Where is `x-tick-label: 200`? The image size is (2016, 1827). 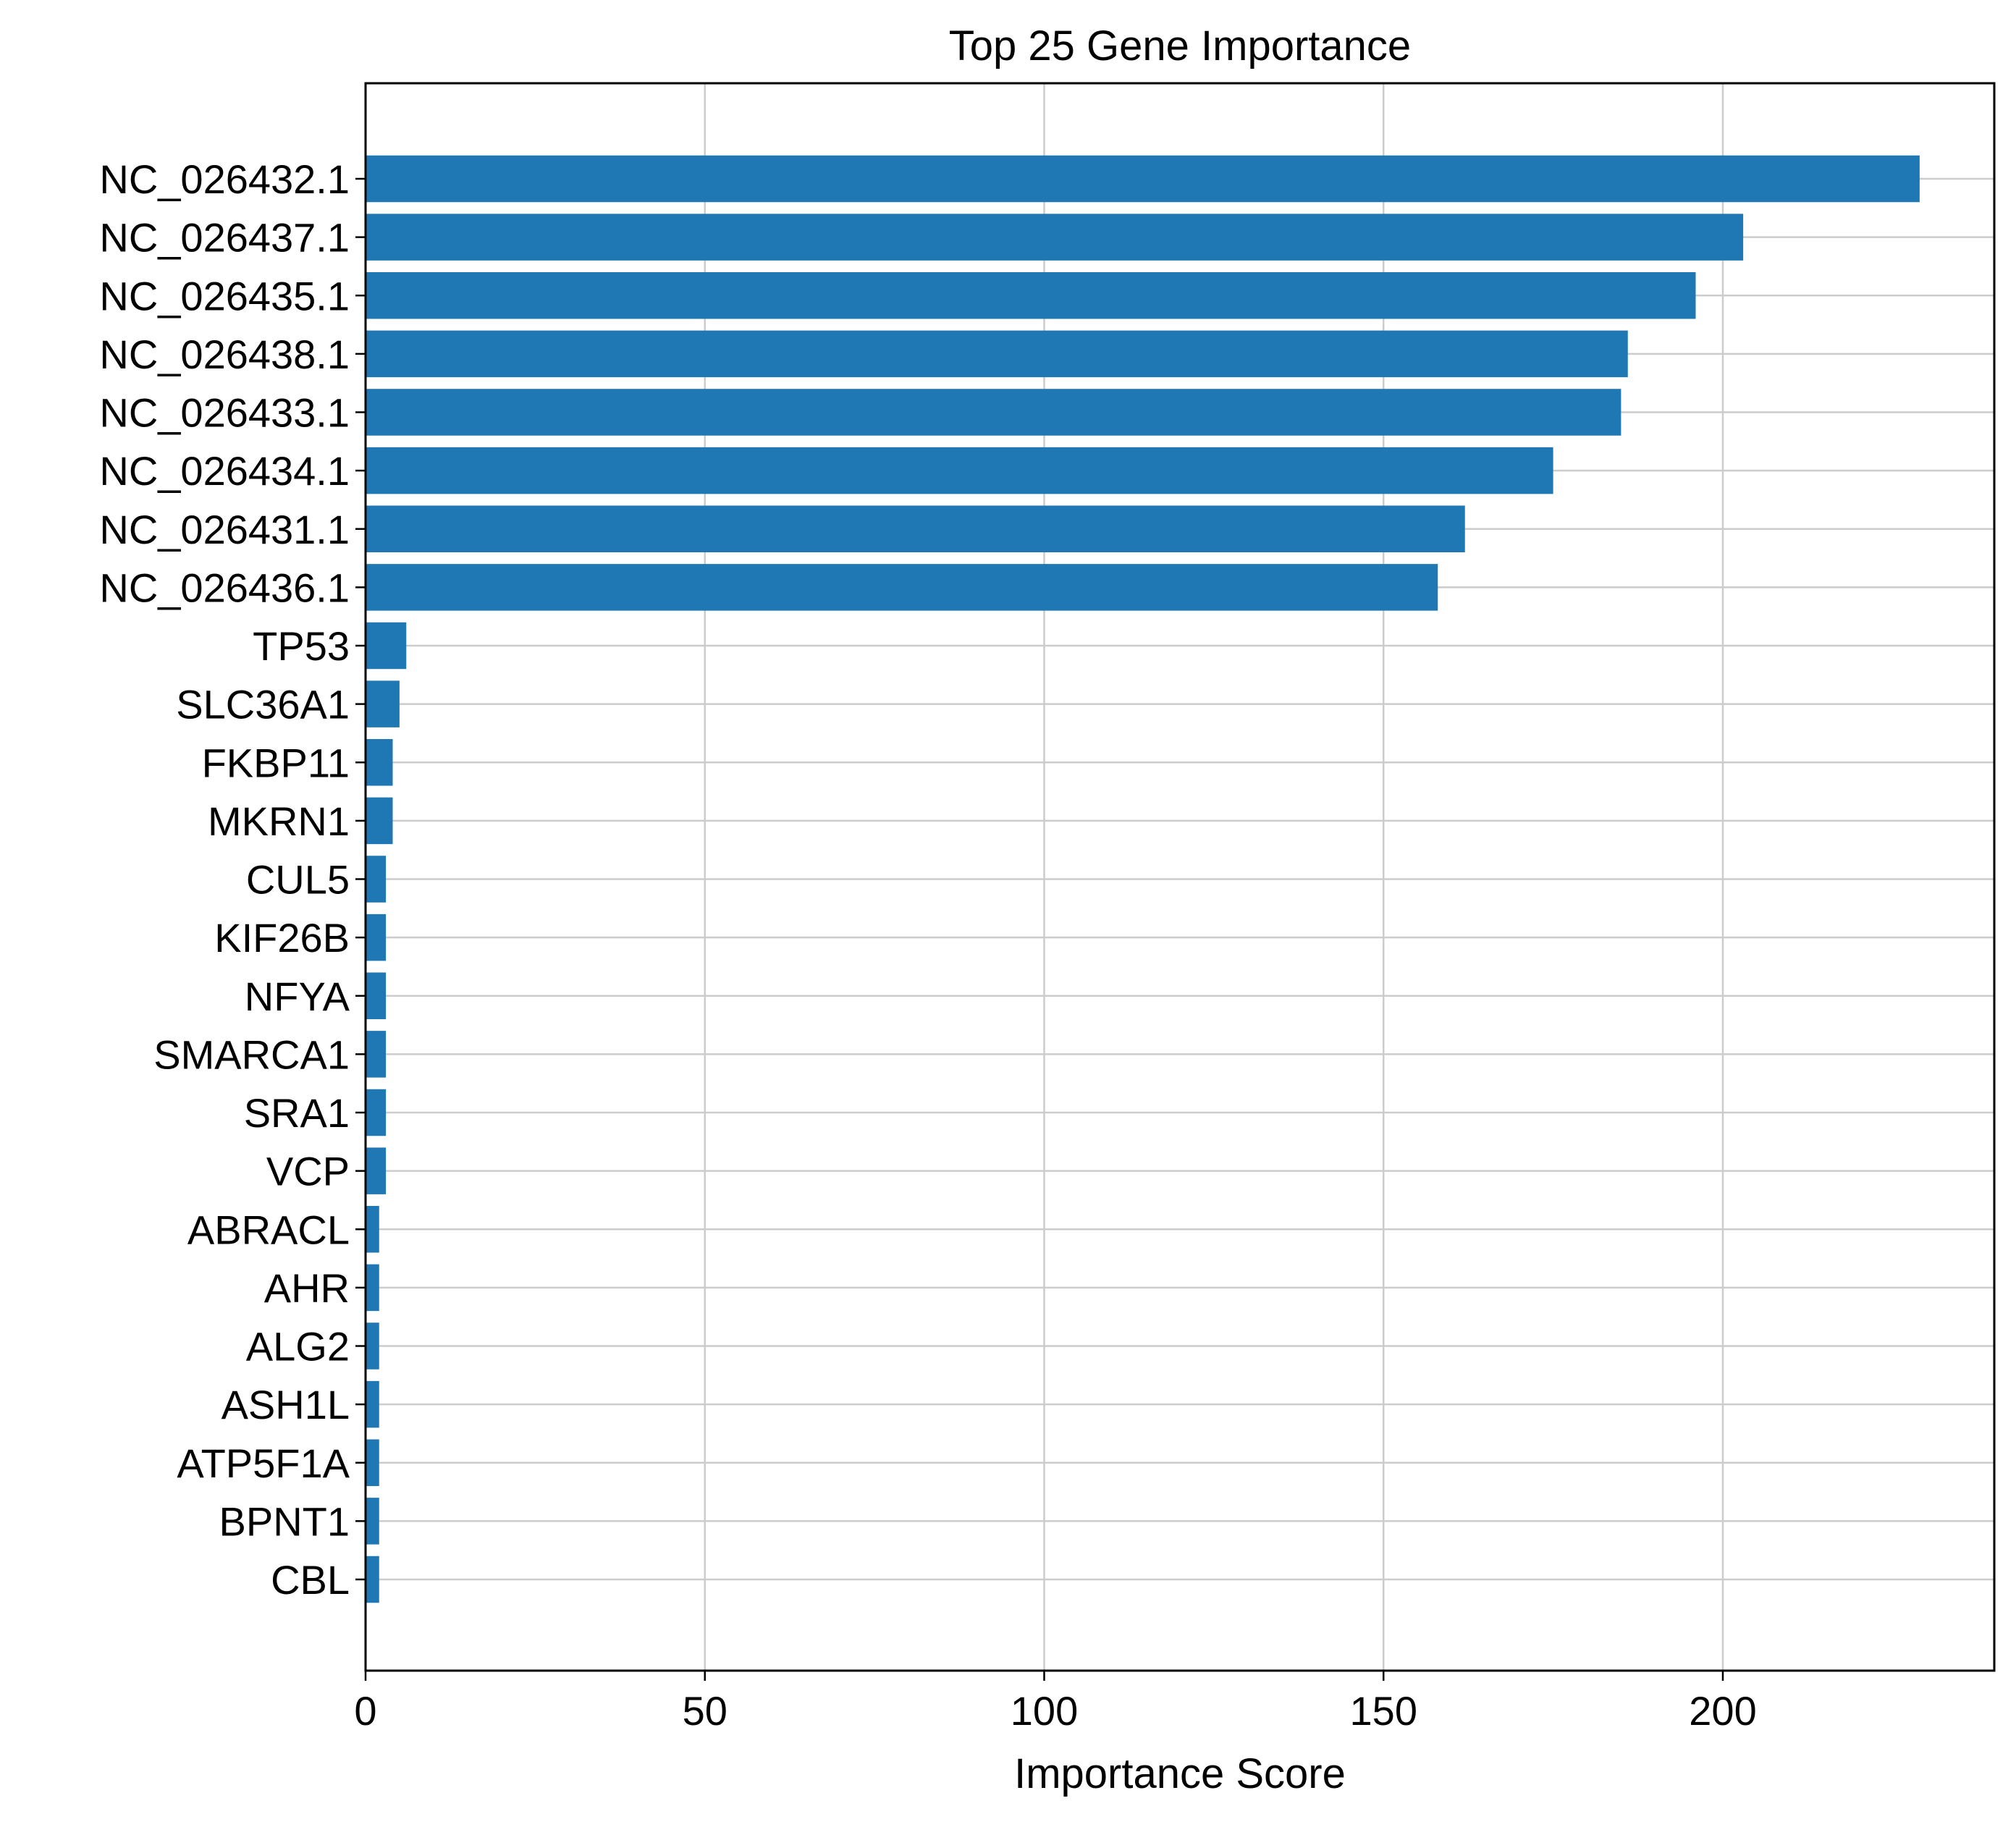 x-tick-label: 200 is located at coordinates (1722, 1711).